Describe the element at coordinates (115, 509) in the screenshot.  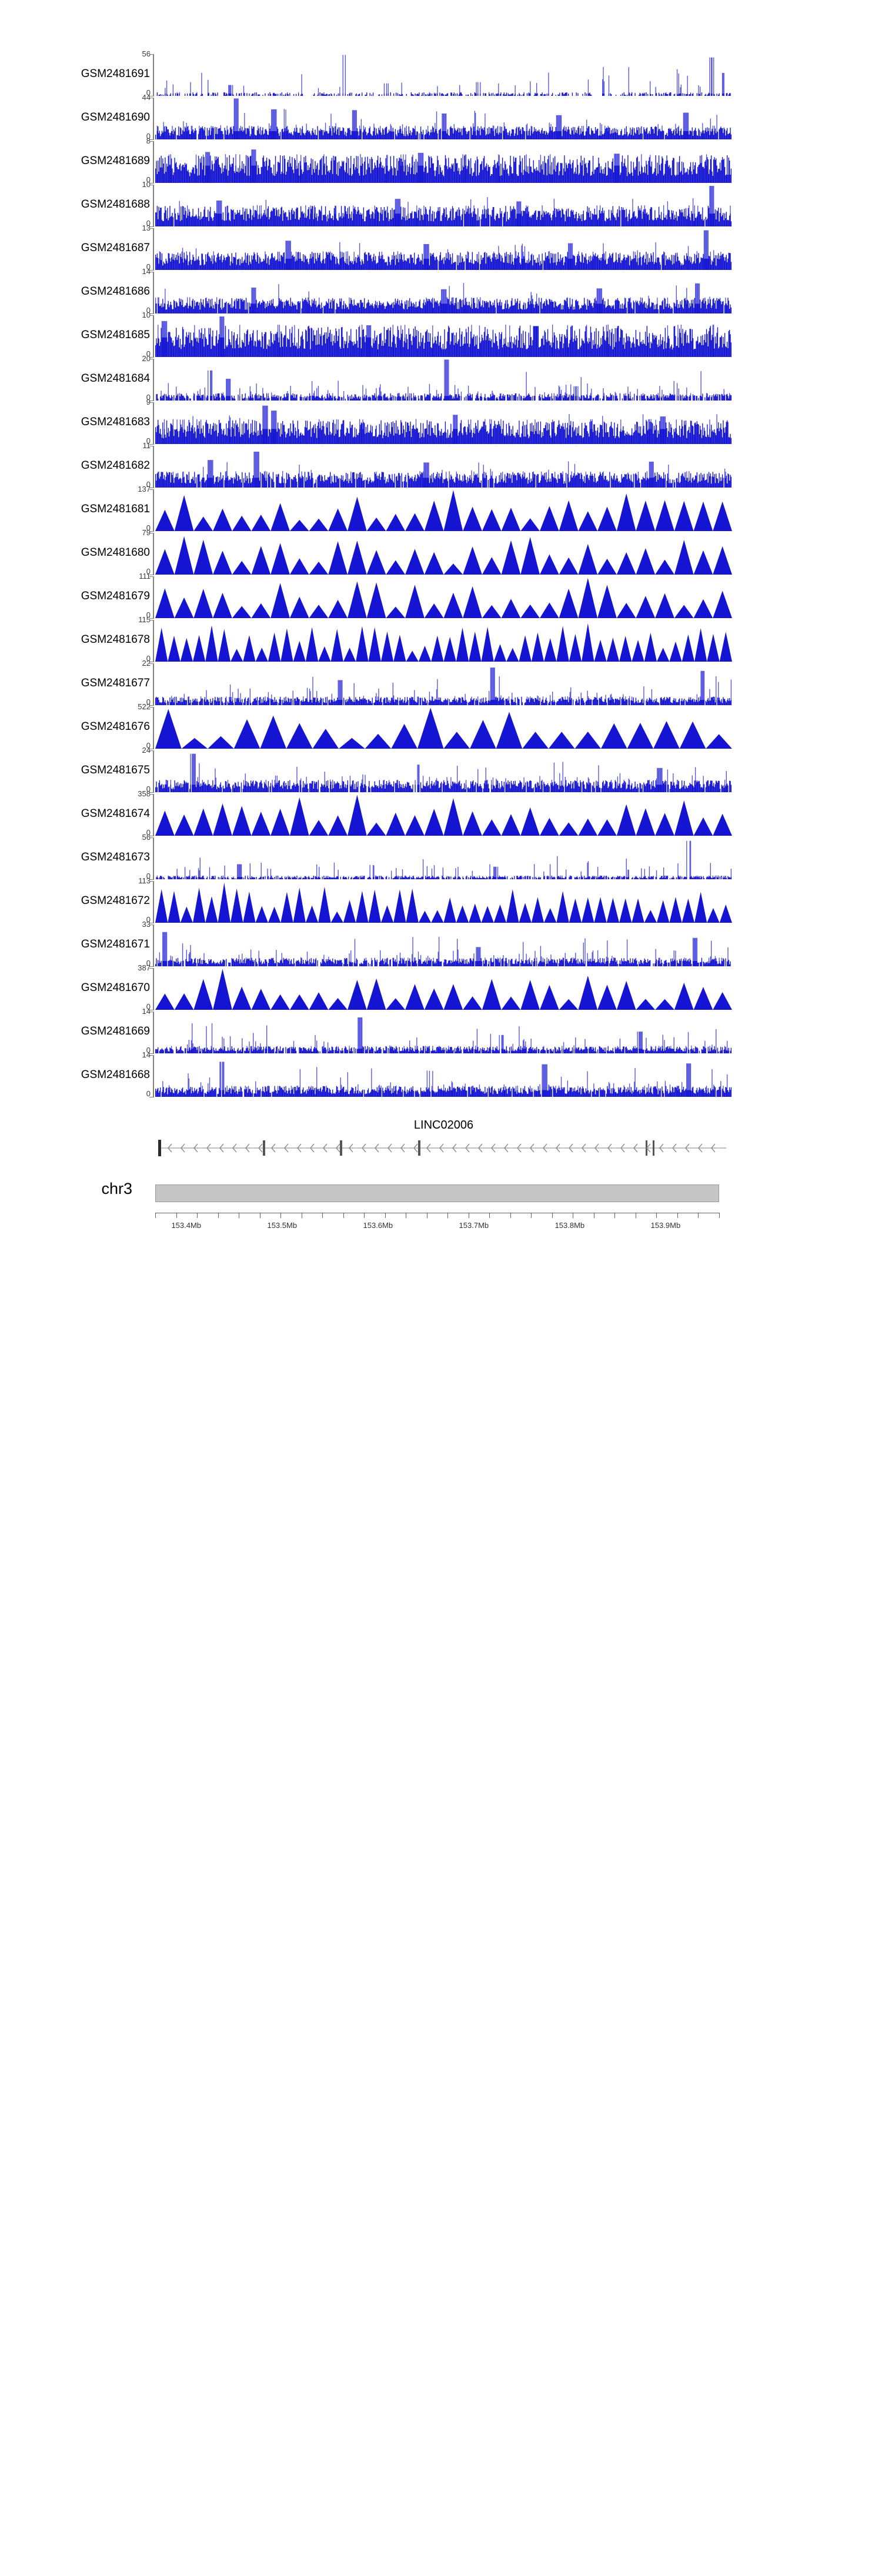
I see `track-label: GSM2481681` at that location.